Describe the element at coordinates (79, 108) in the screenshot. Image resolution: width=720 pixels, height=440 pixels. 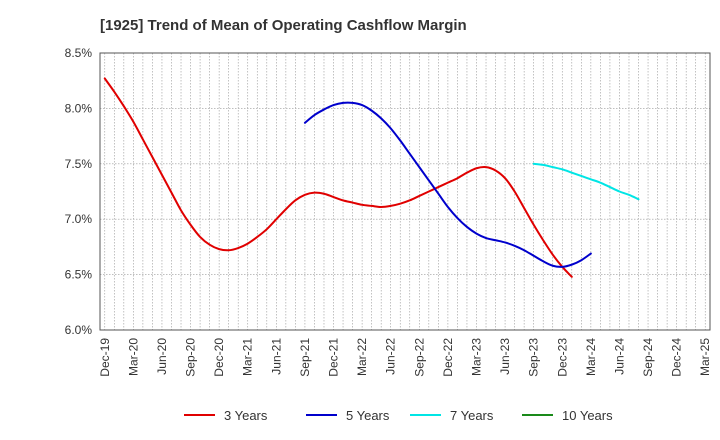
I see `y-tick-label: 8.0%` at that location.